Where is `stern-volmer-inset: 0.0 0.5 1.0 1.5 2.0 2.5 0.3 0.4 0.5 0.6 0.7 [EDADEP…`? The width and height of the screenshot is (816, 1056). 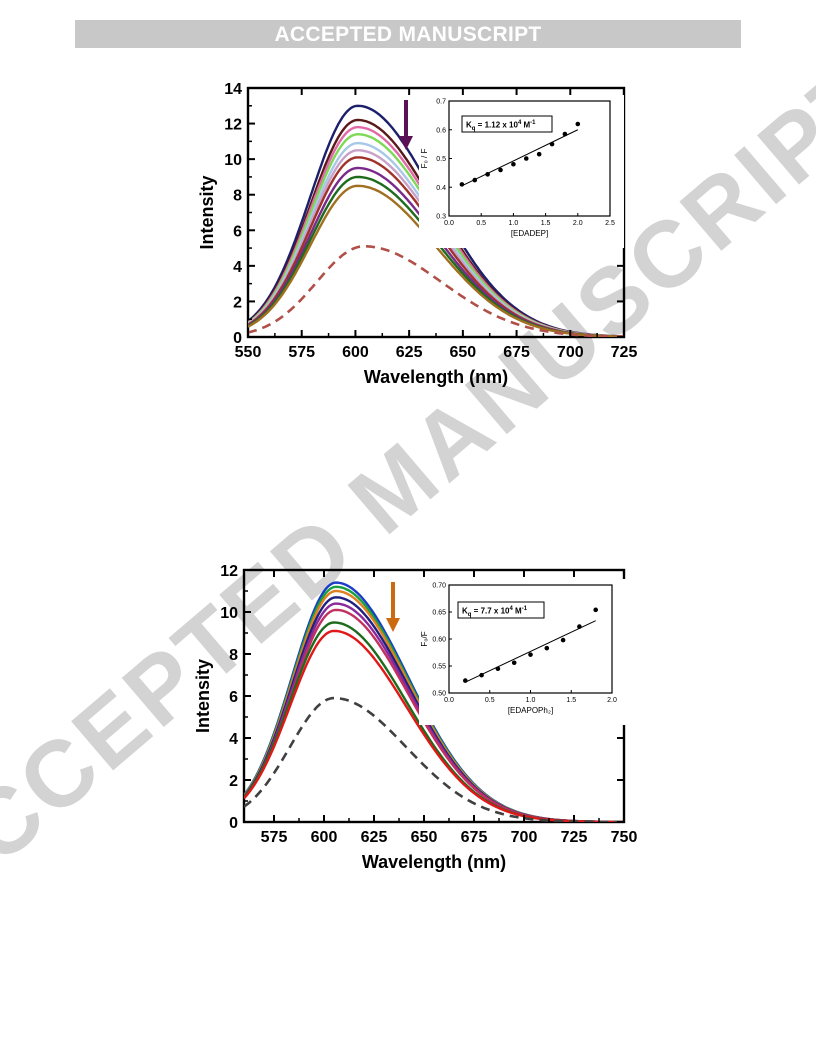
stern-volmer-inset: 0.0 0.5 1.0 1.5 2.0 2.5 0.3 0.4 0.5 0.6 0.7 [EDADEP… is located at coordinates (521, 171).